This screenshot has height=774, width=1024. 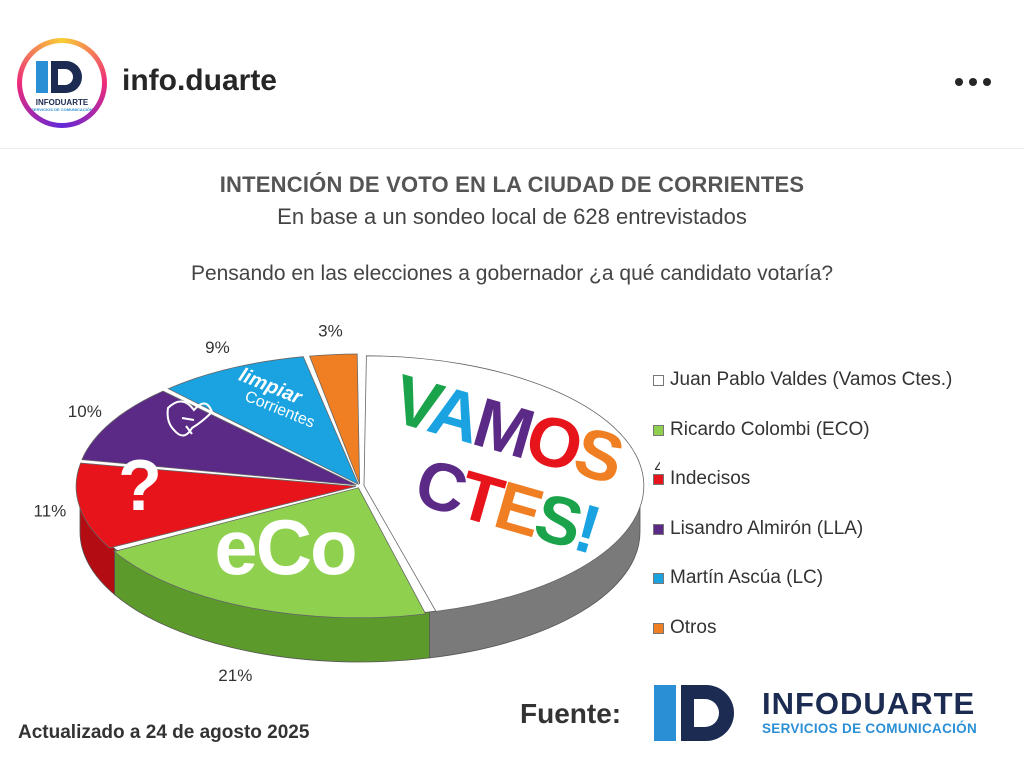 I want to click on pie-slice-mart-n-asc-a-lc, so click(x=263, y=421).